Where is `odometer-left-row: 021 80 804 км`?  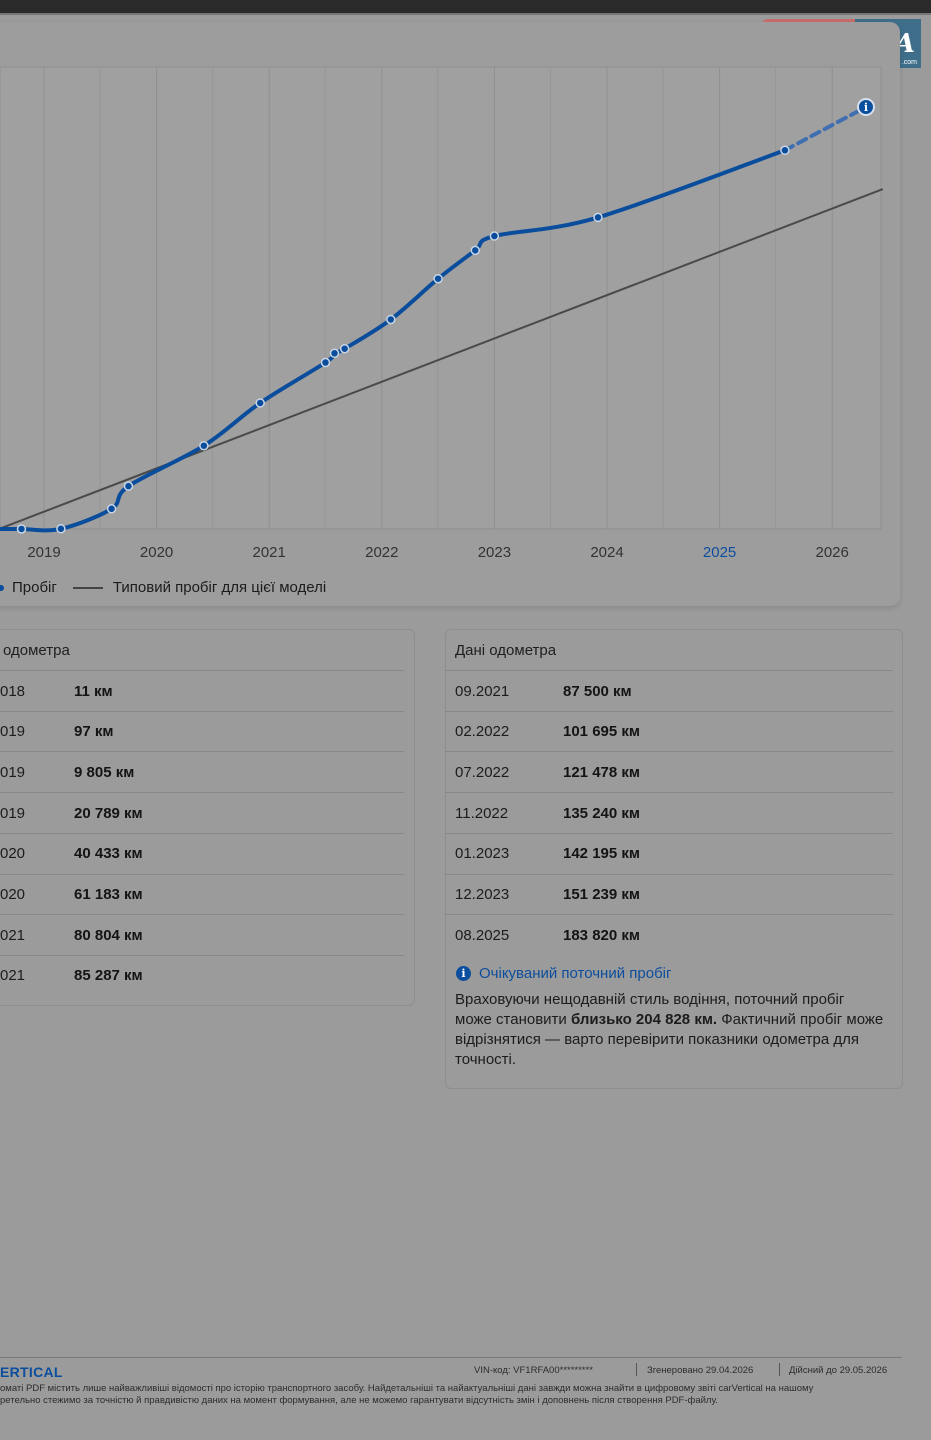
odometer-left-row: 021 80 804 км is located at coordinates (202, 934).